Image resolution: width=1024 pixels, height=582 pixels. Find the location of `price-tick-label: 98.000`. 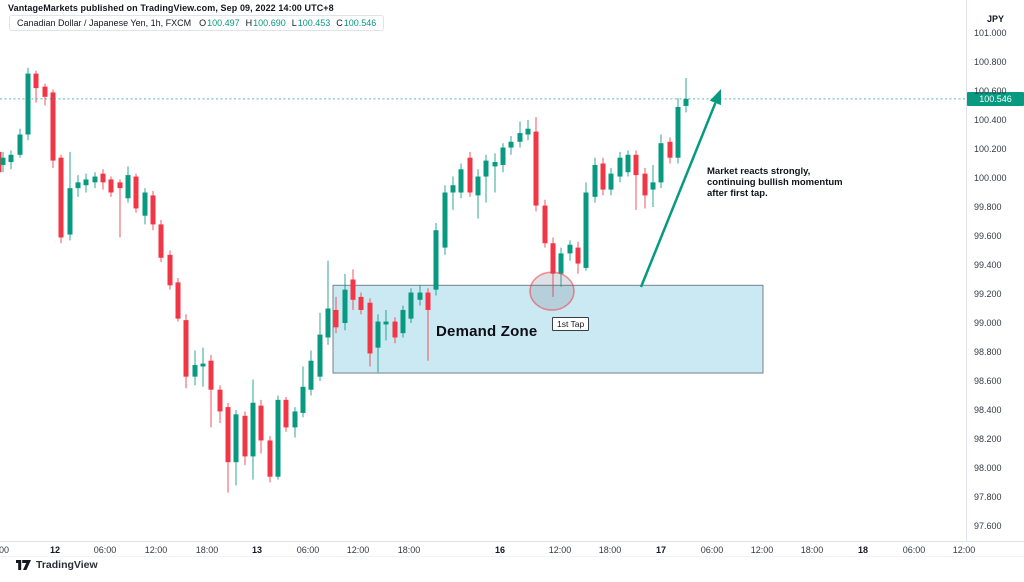

price-tick-label: 98.000 is located at coordinates (988, 468).